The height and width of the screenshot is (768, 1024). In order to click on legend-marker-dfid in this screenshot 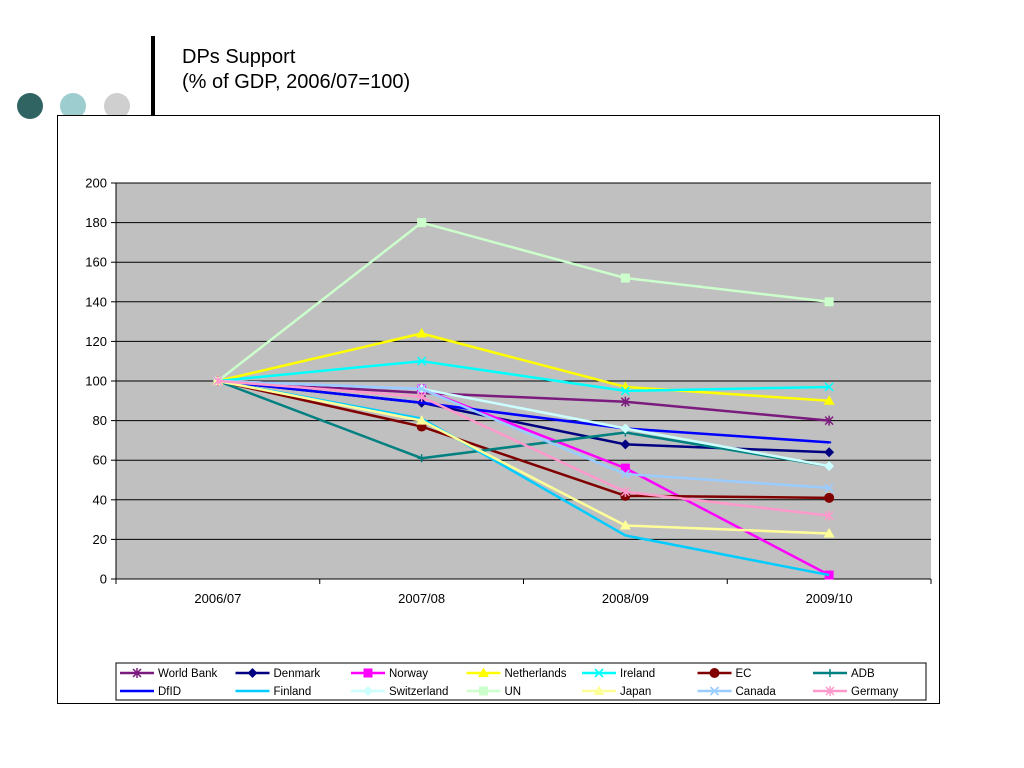, I will do `click(137, 691)`.